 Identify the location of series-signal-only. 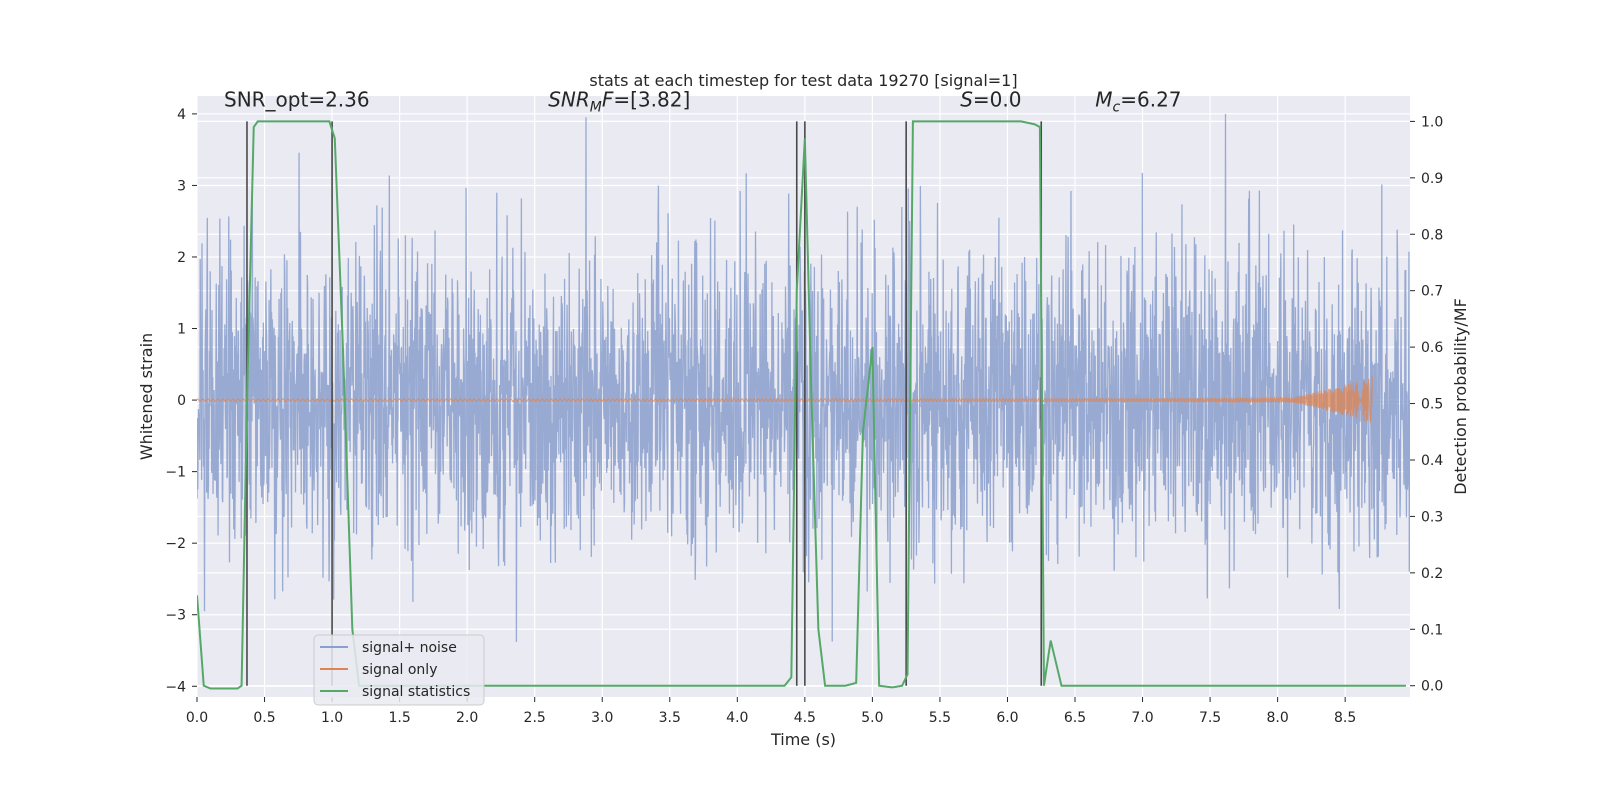
(785, 399).